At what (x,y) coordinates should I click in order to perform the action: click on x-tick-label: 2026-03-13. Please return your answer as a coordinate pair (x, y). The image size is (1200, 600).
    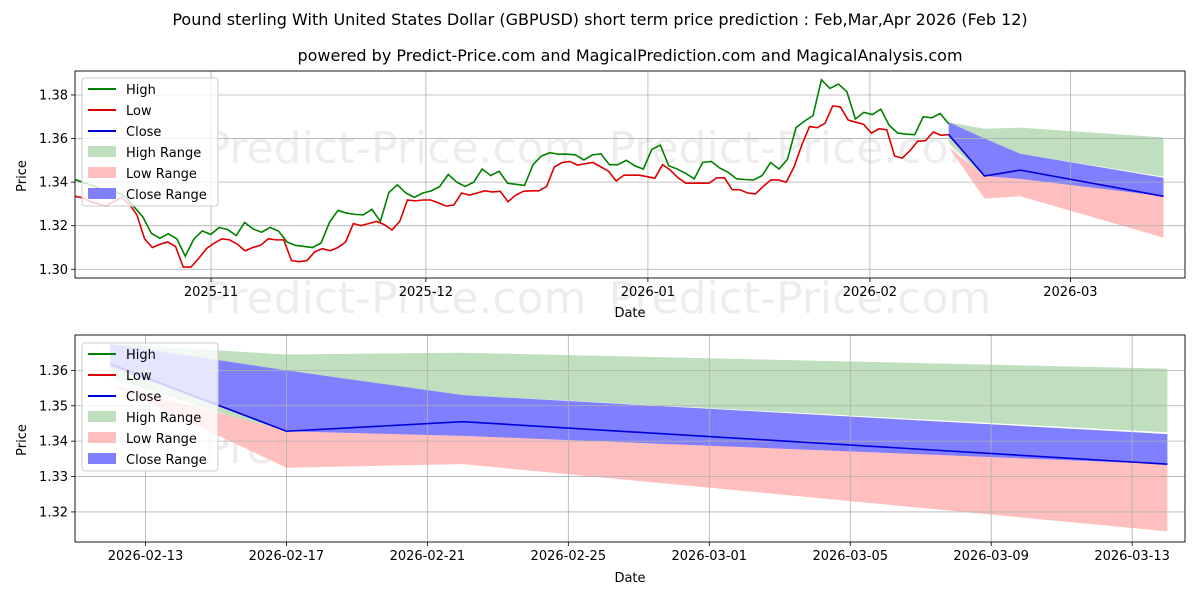
    Looking at the image, I should click on (1132, 556).